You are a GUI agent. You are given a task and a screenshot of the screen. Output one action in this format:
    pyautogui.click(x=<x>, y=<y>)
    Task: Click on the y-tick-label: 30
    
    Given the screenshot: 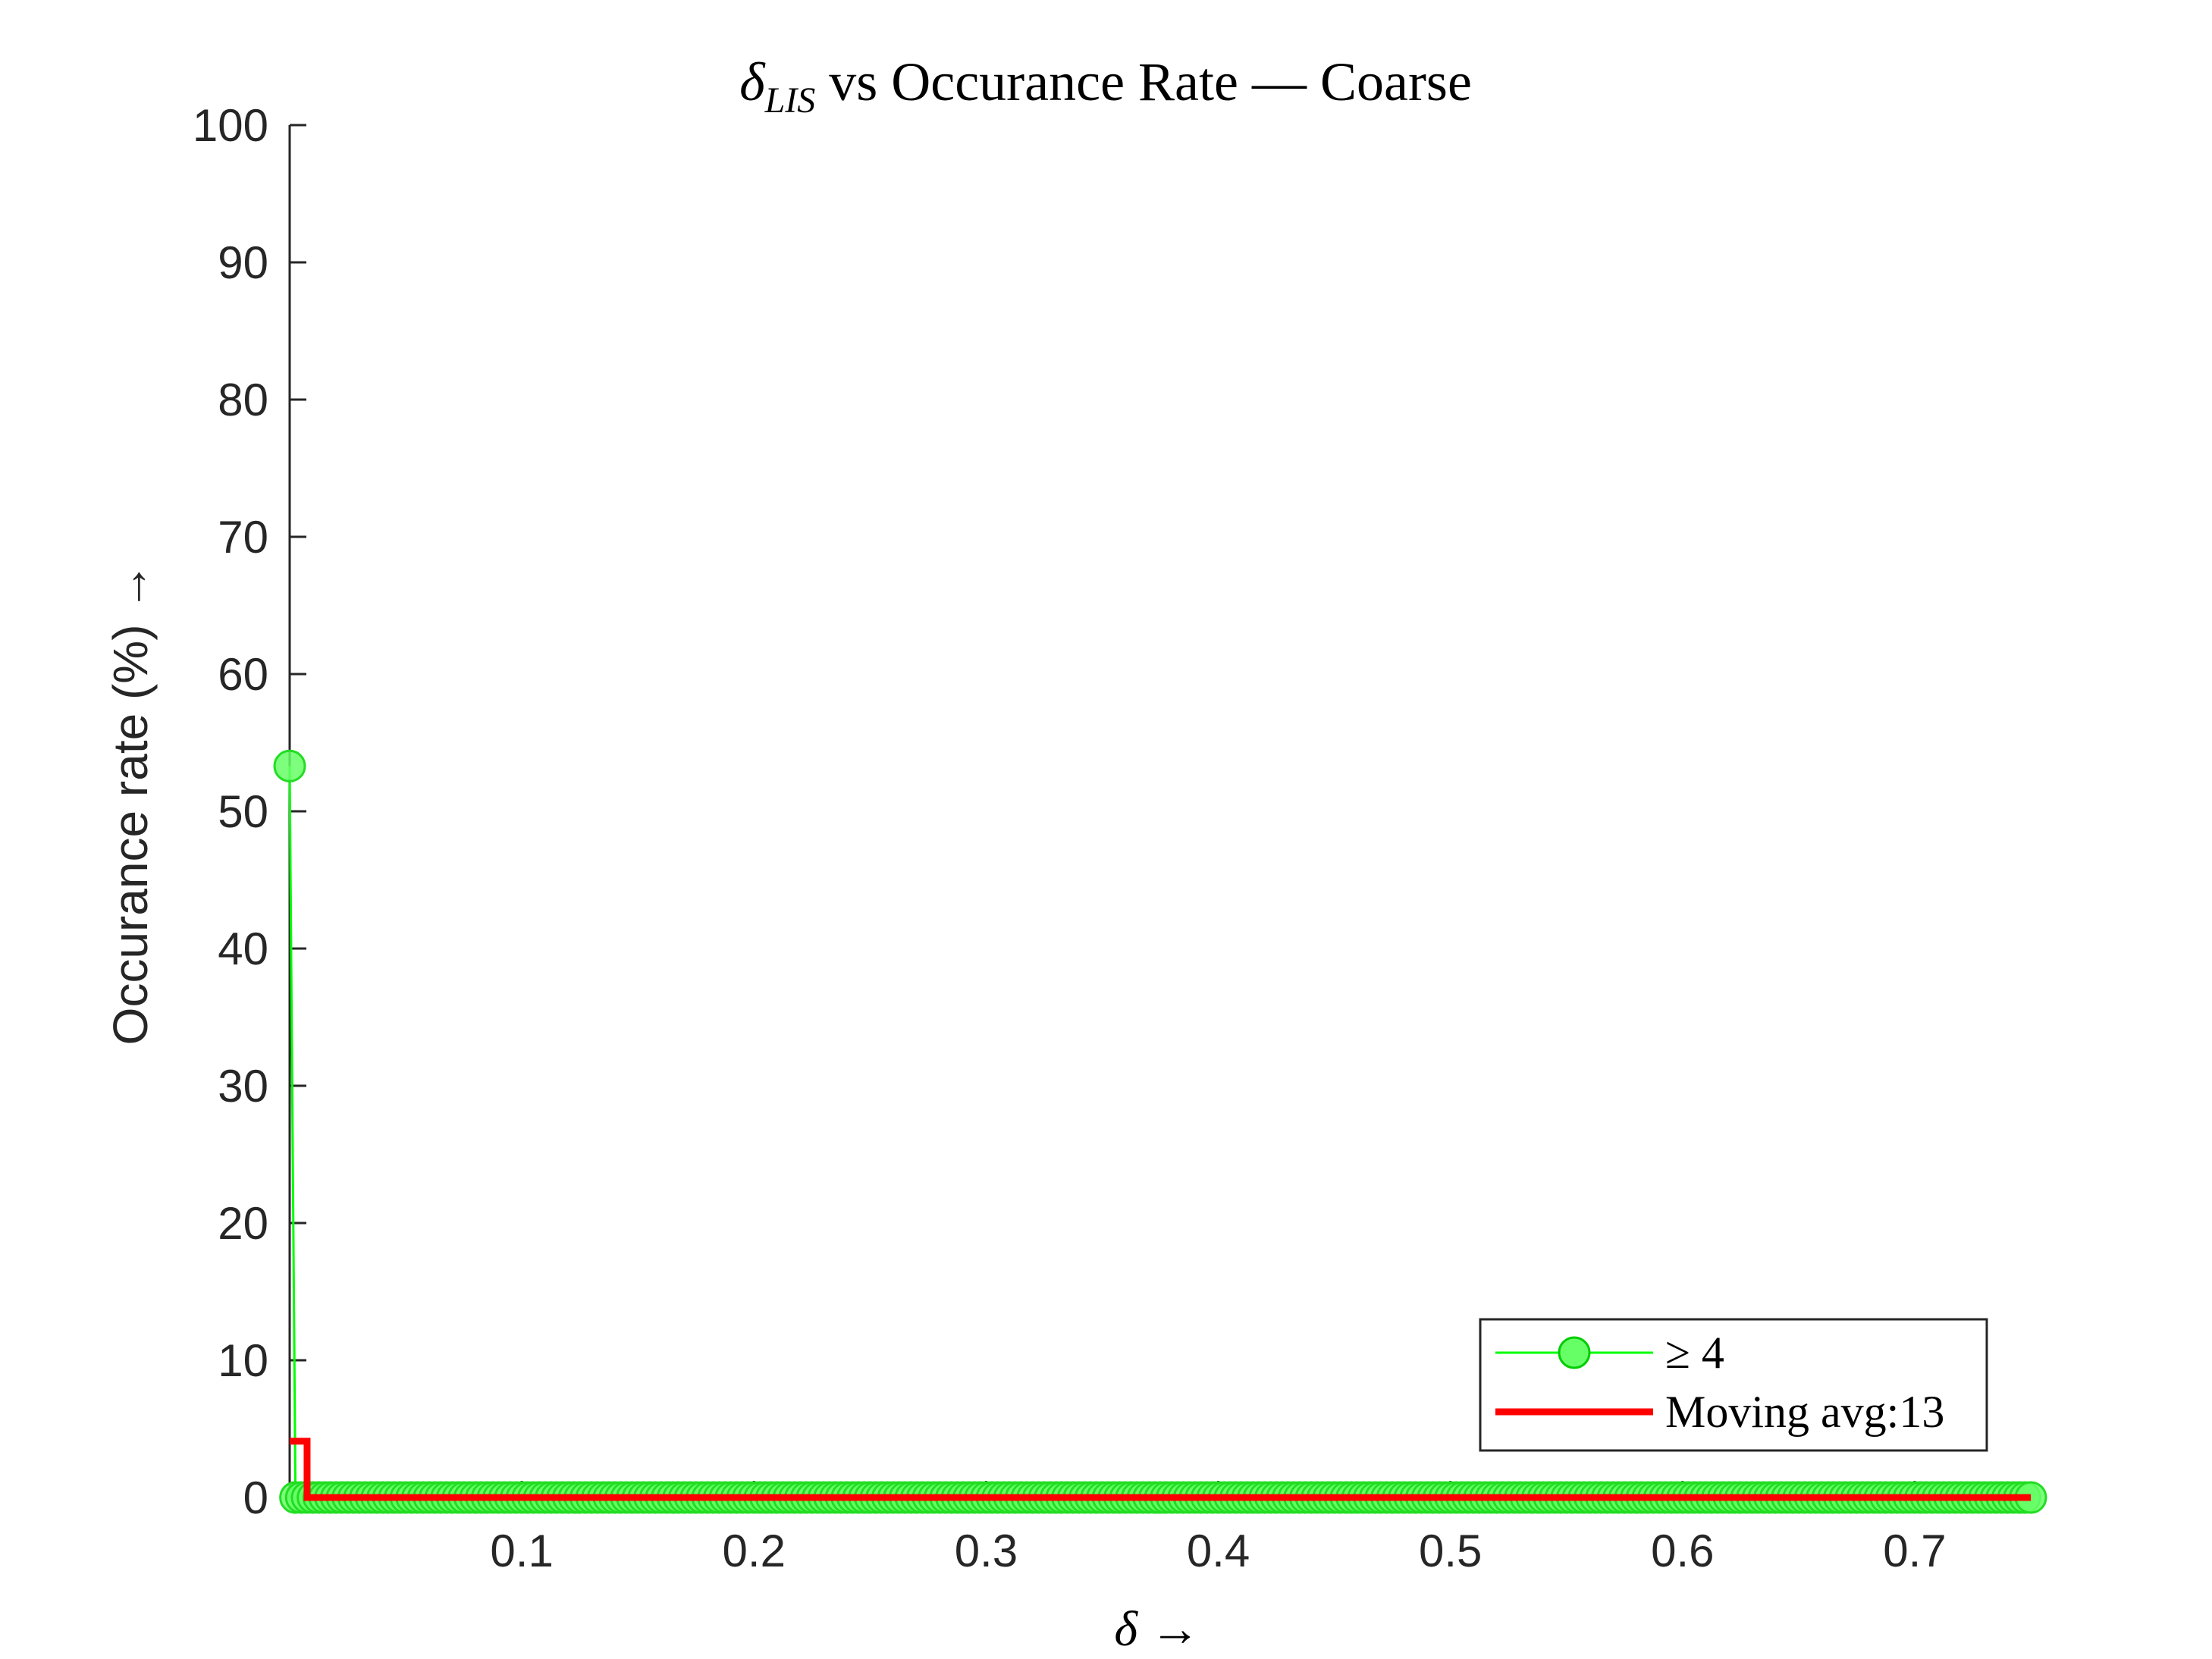 What is the action you would take?
    pyautogui.click(x=243, y=1086)
    